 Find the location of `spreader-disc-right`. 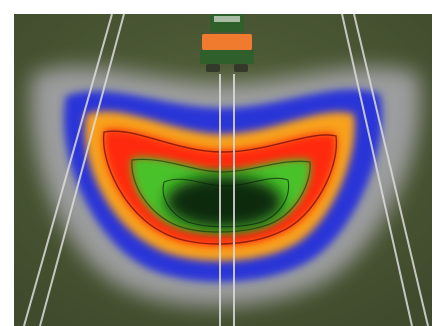

spreader-disc-right is located at coordinates (241, 68).